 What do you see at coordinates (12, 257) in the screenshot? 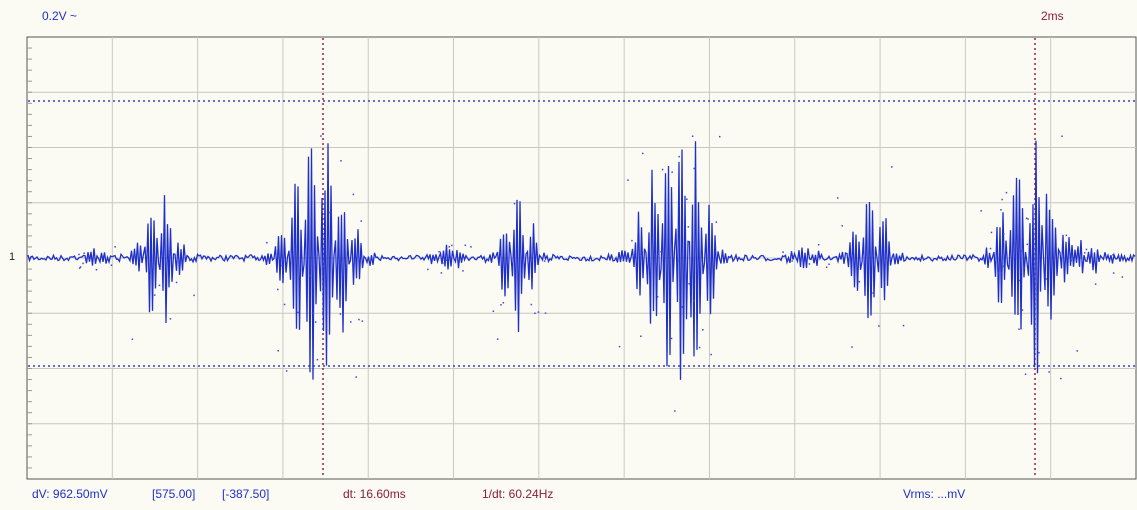
I see `channel-marker: 1` at bounding box center [12, 257].